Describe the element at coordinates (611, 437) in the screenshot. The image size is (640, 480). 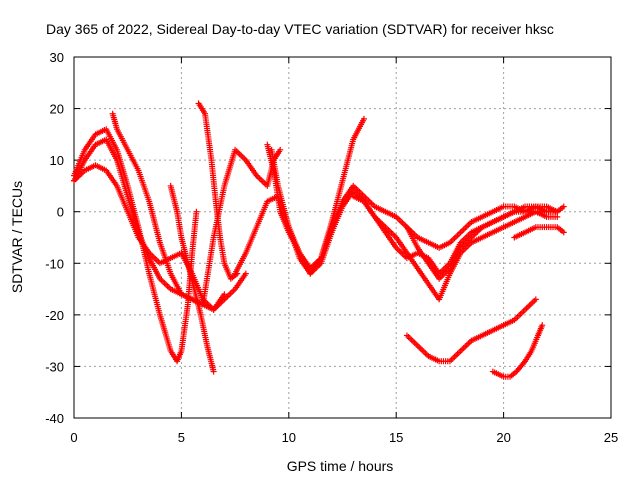
I see `x-tick-label: 25` at that location.